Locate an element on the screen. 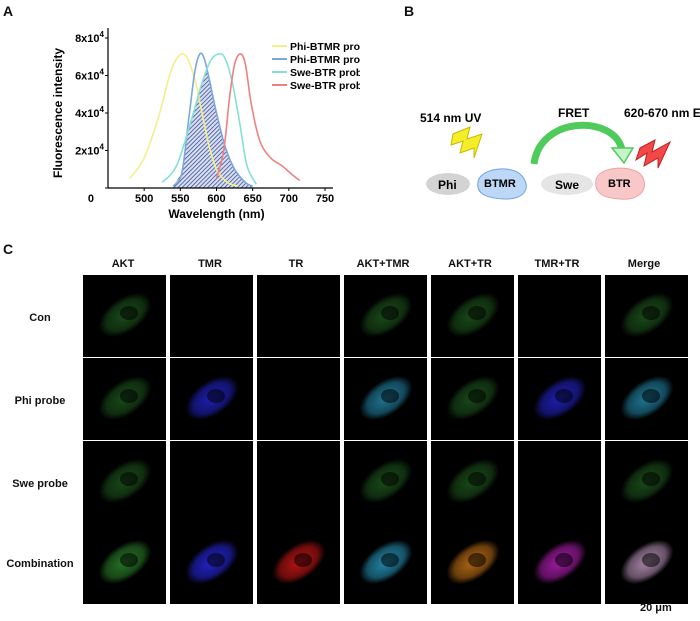  y-tick-exp-4: 4 is located at coordinates (102, 34).